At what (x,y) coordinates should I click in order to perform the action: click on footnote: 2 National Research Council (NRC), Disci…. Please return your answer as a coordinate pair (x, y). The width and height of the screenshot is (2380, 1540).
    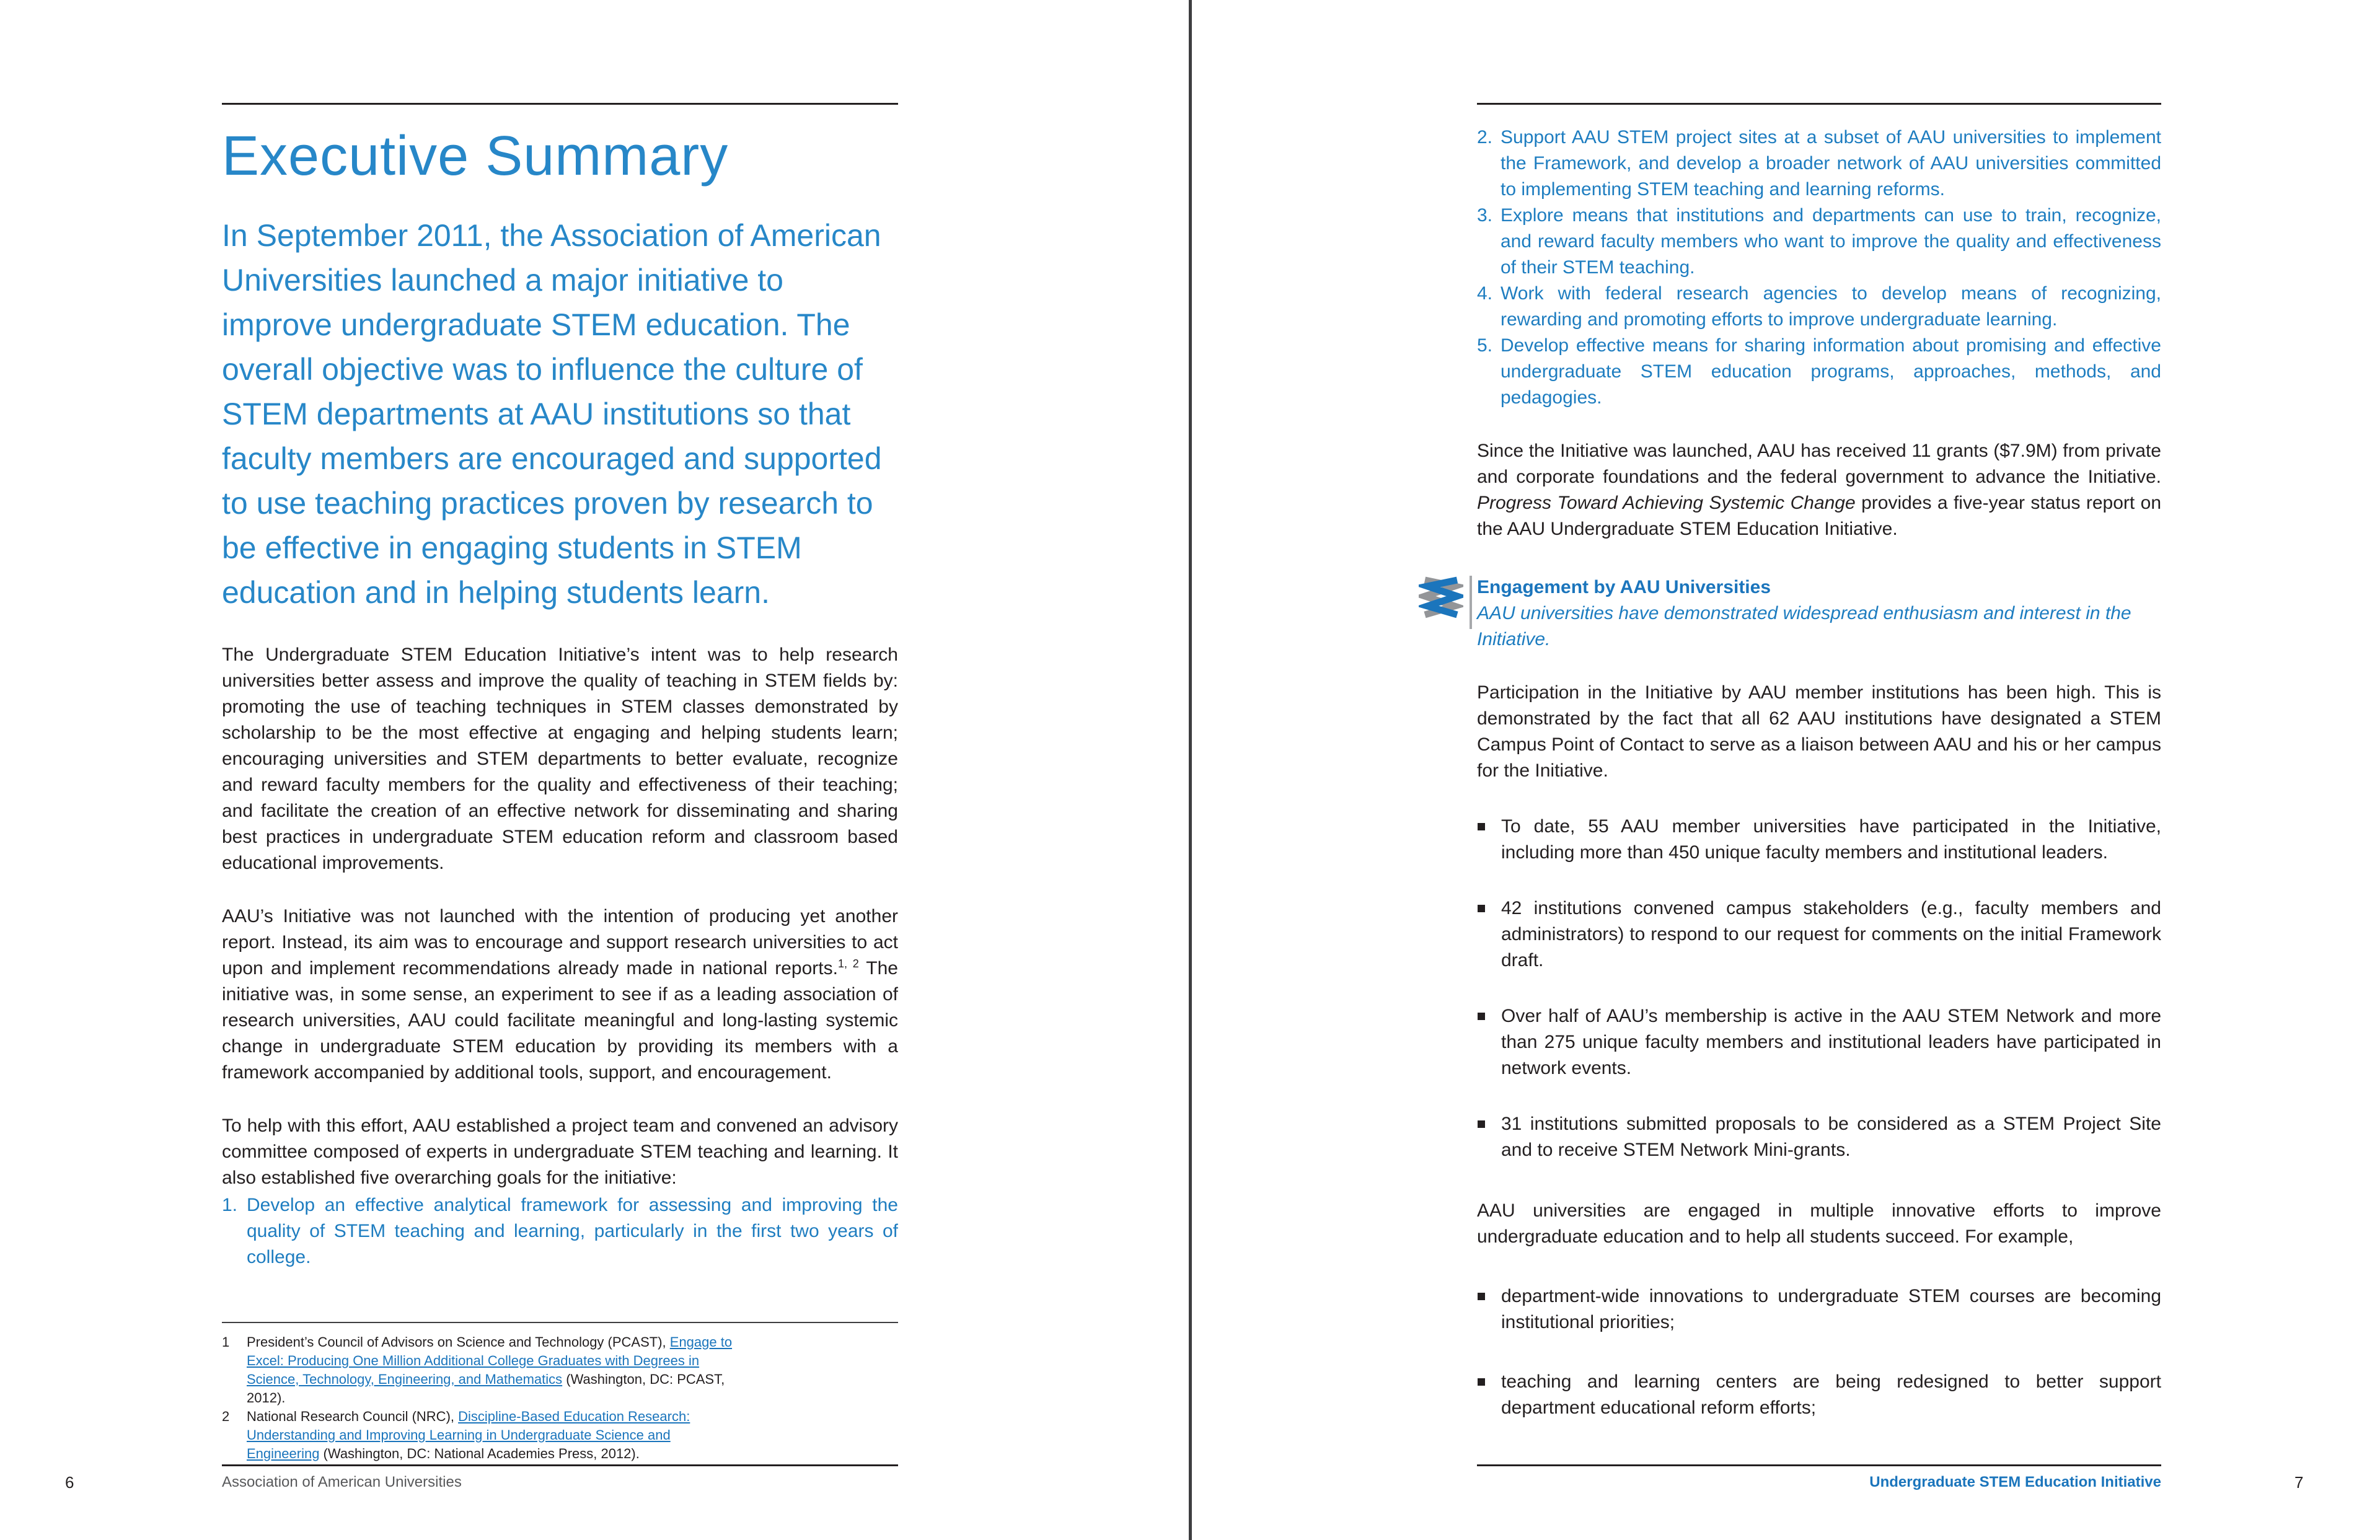
    Looking at the image, I should click on (482, 1435).